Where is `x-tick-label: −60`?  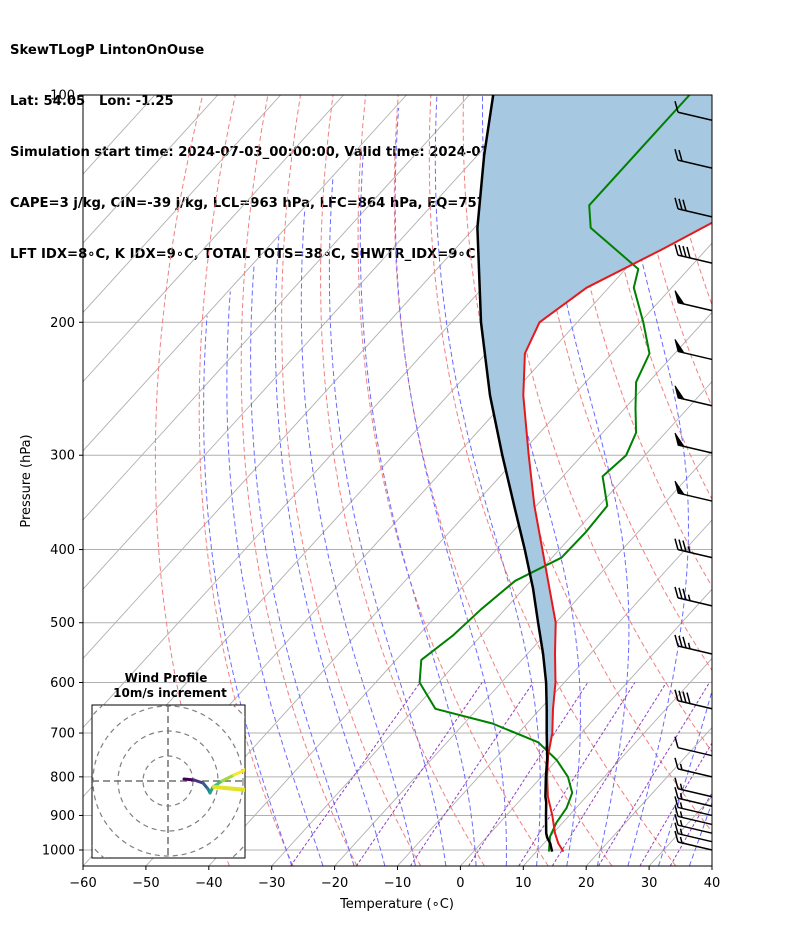 x-tick-label: −60 is located at coordinates (82, 883).